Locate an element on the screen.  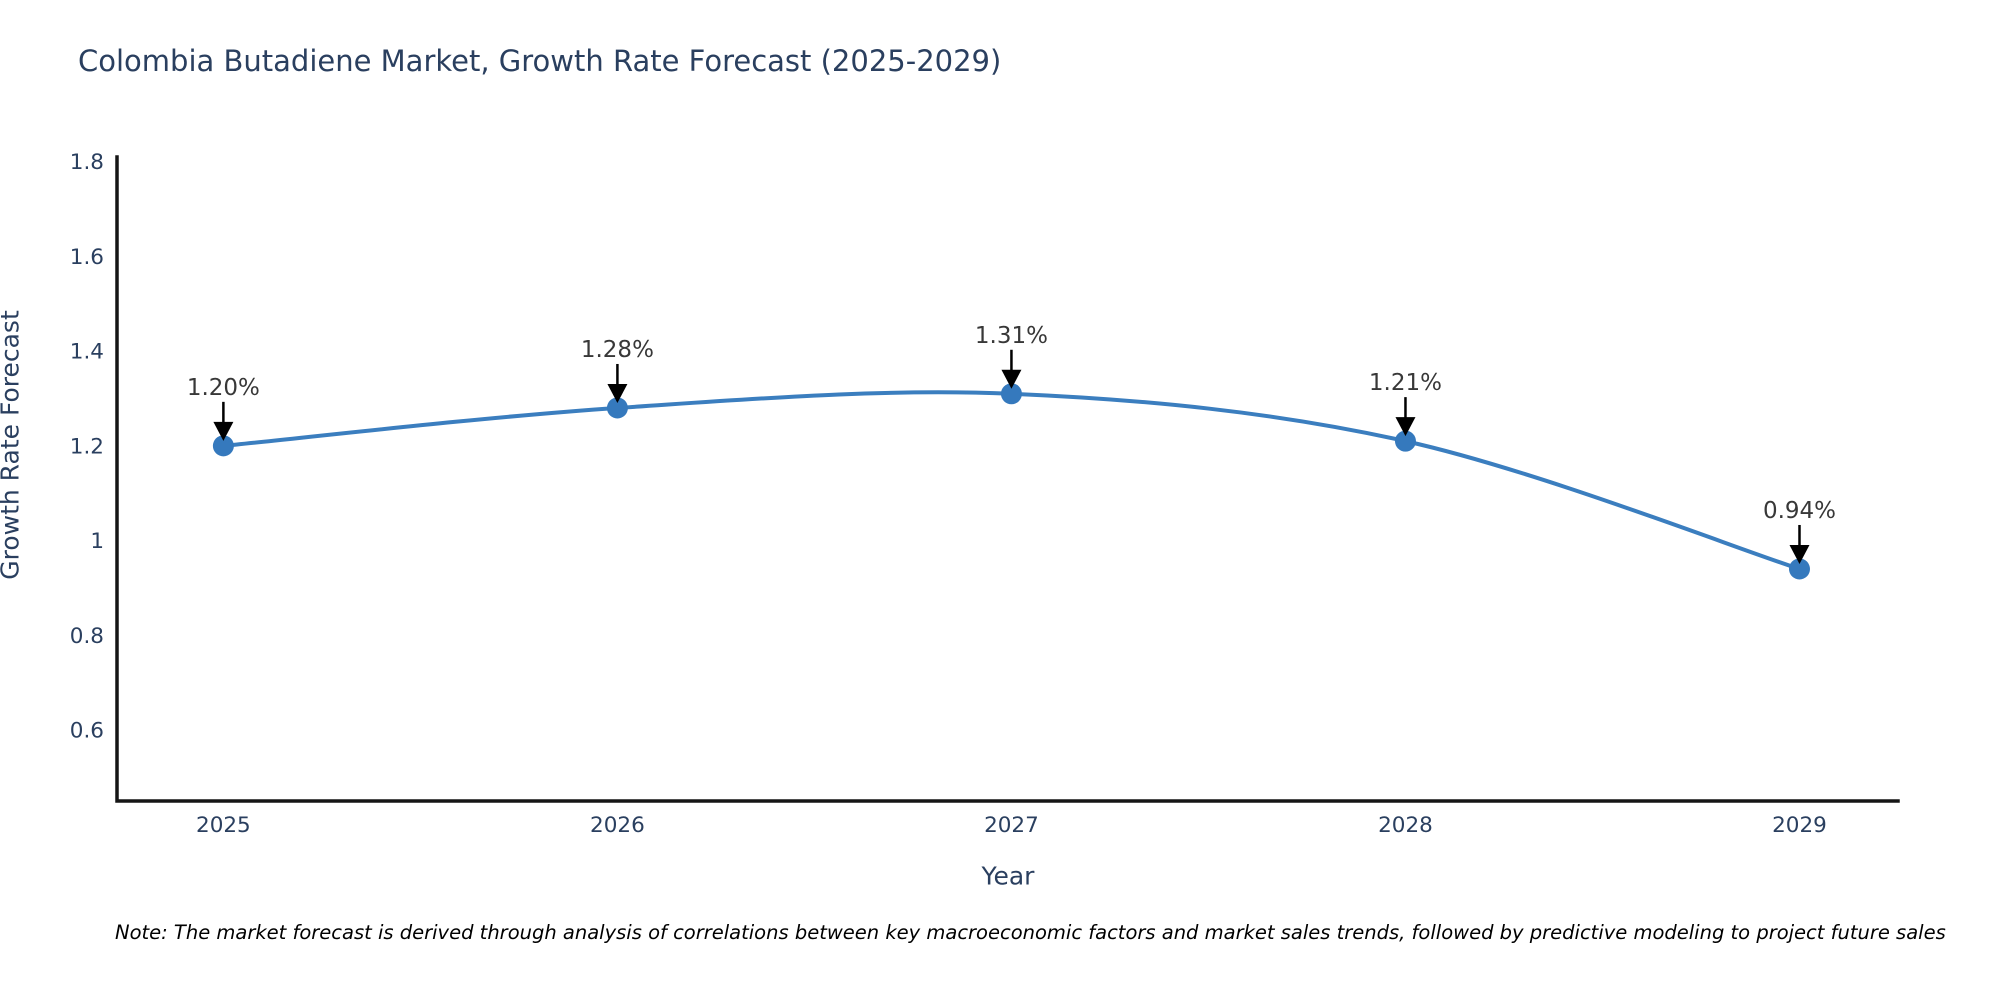
x-axis-title: Year is located at coordinates (1008, 876).